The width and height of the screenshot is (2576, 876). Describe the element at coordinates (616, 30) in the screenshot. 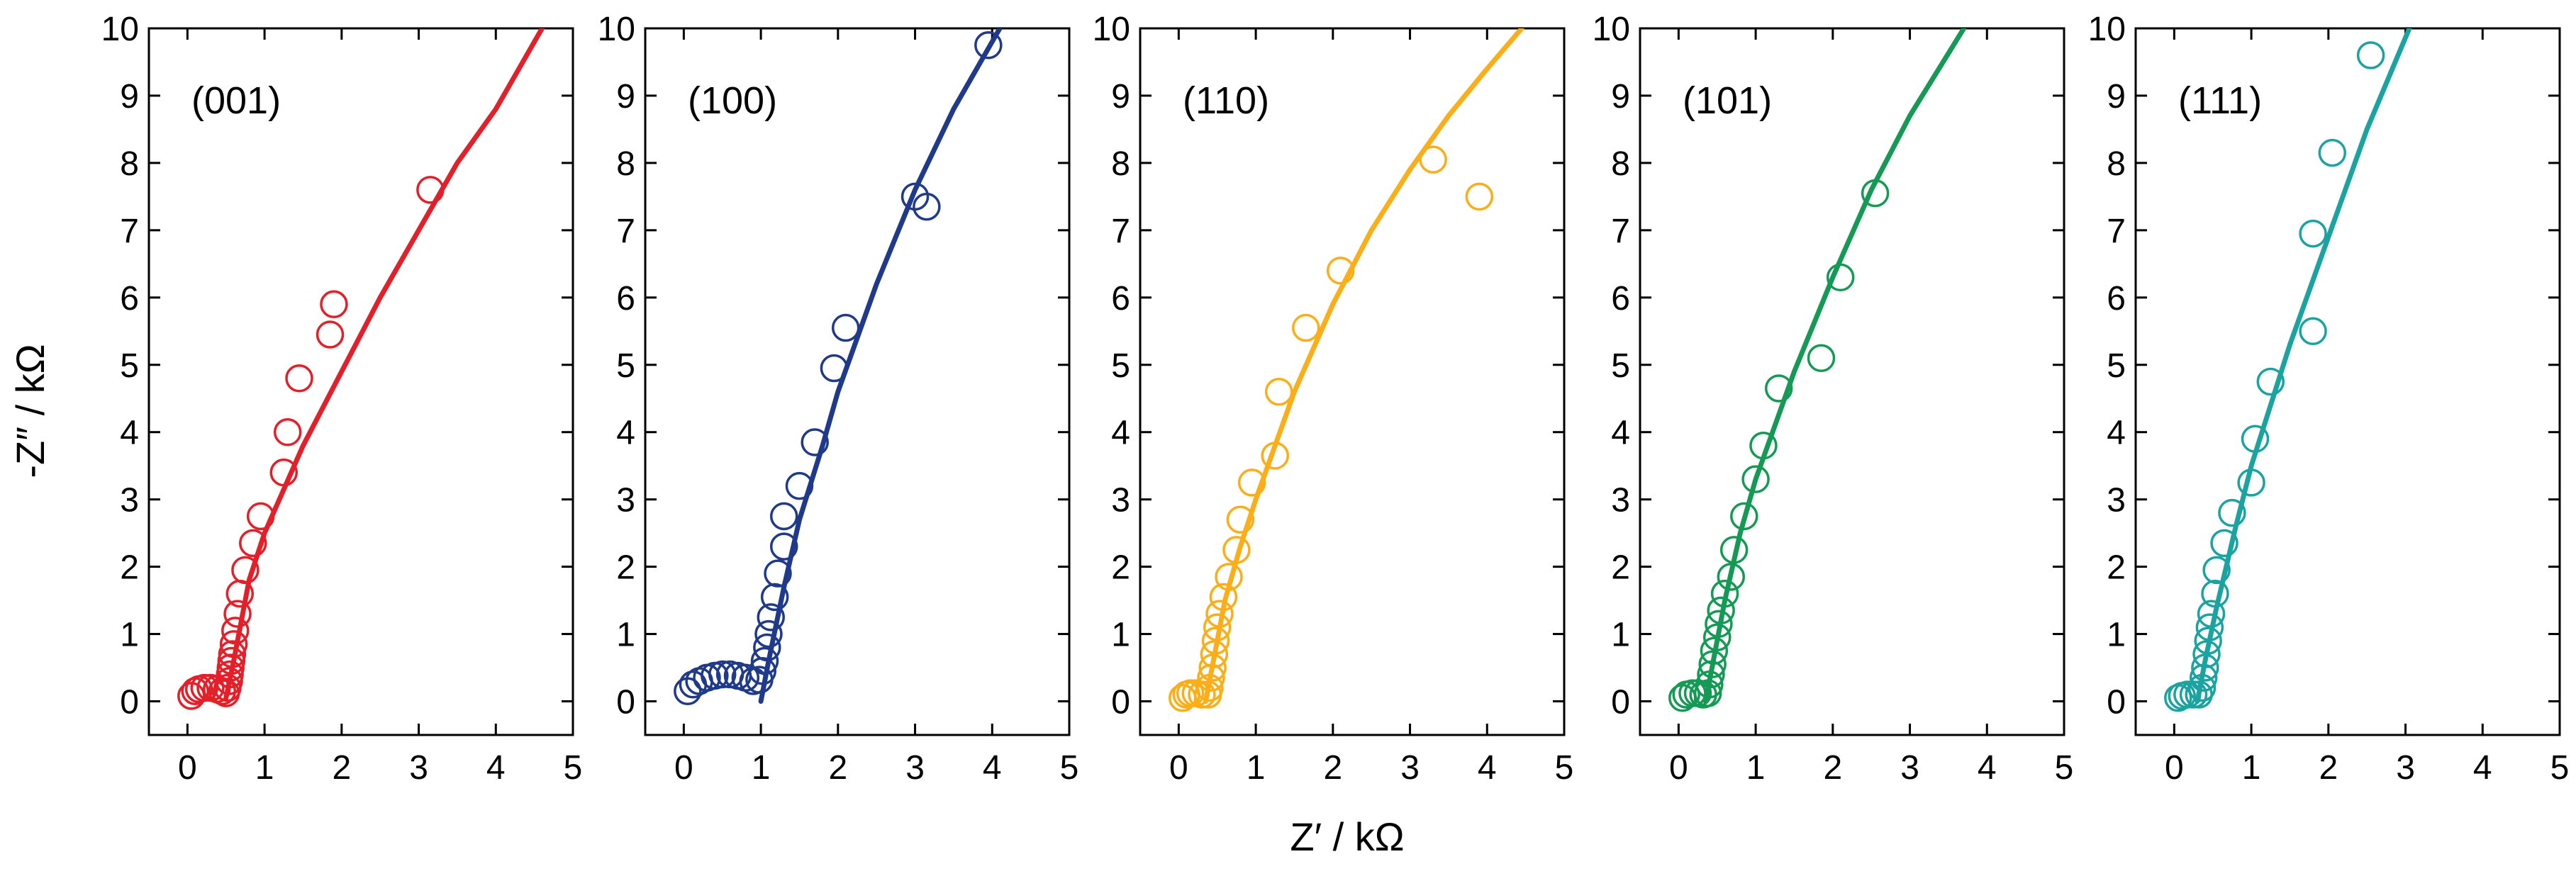

I see `y-tick-label: 10` at that location.